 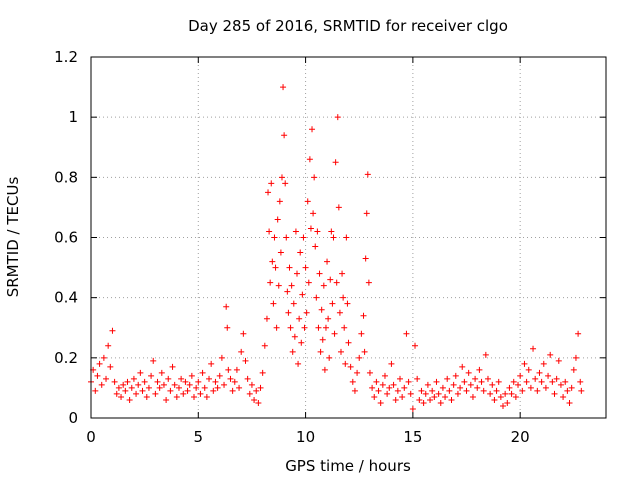 What do you see at coordinates (91, 437) in the screenshot?
I see `x-tick-label: 0` at bounding box center [91, 437].